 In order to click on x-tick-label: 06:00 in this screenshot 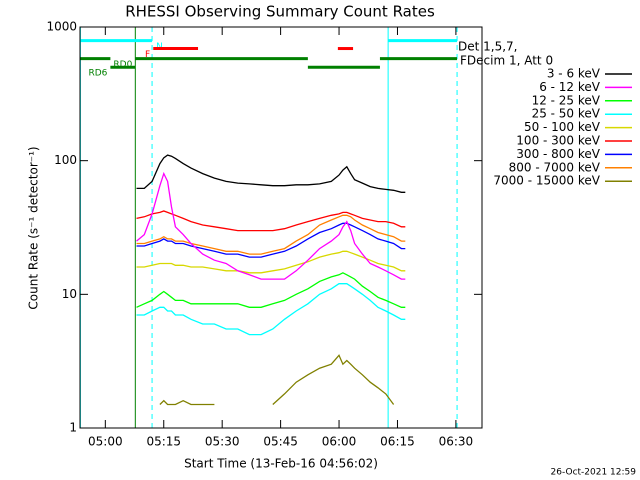, I will do `click(339, 442)`.